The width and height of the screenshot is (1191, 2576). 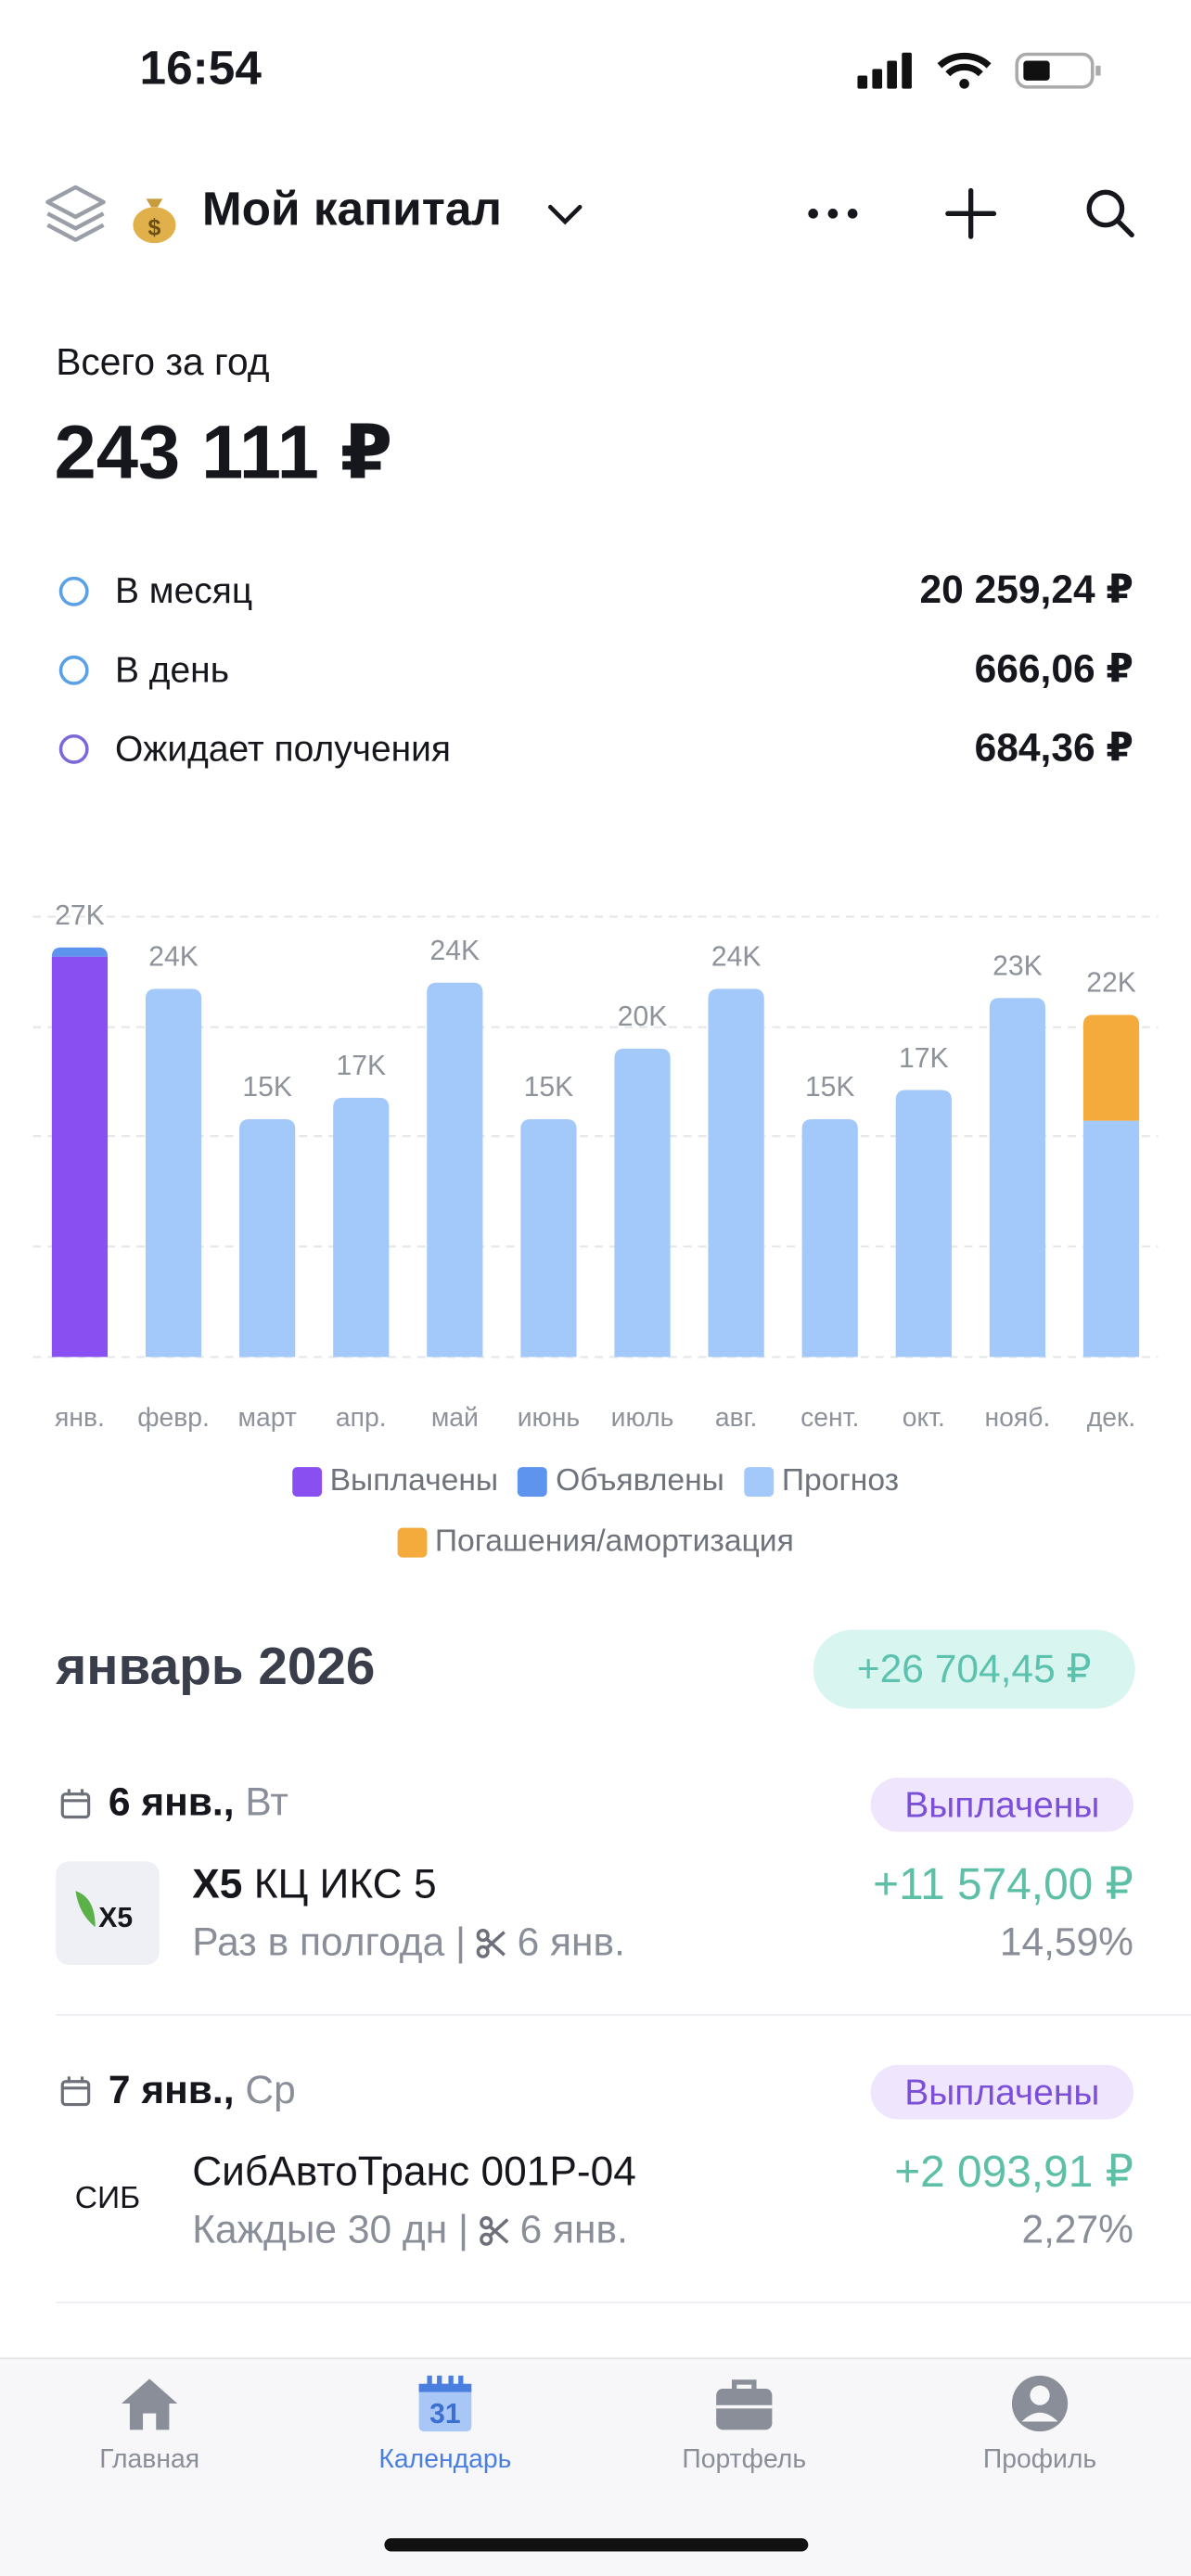 I want to click on tab-calendar: 31 Календарь, so click(x=445, y=2425).